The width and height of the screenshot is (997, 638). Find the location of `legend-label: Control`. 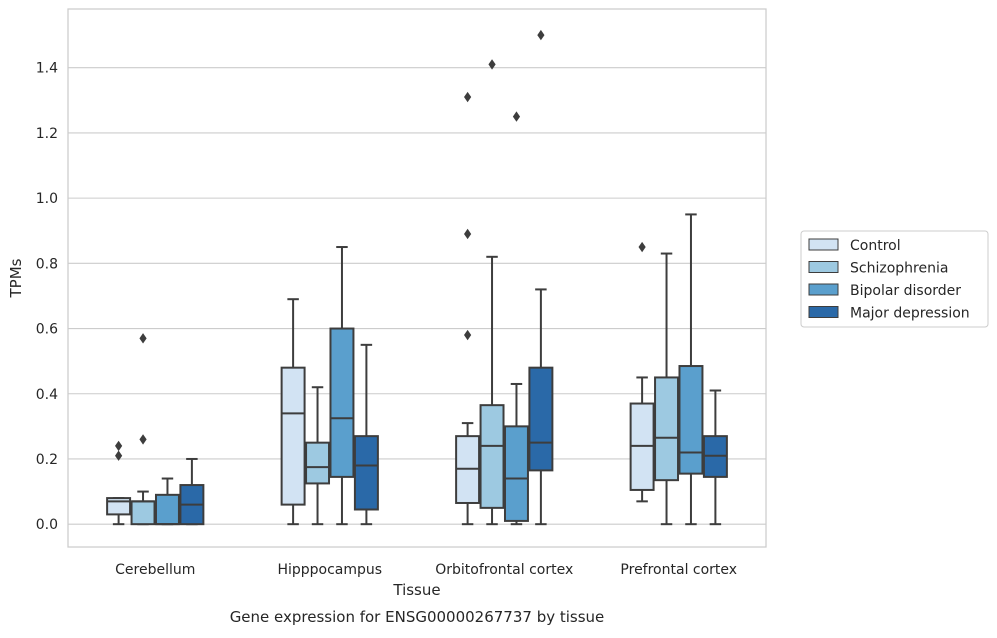

legend-label: Control is located at coordinates (875, 246).